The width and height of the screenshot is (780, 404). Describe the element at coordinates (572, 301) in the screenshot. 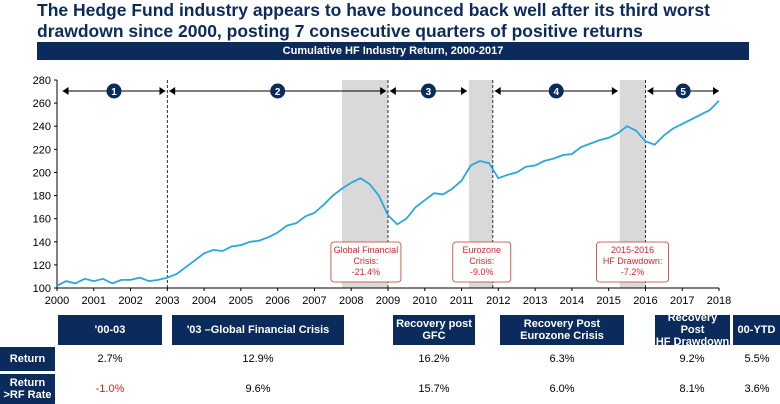

I see `x-tick-label: 2014` at that location.